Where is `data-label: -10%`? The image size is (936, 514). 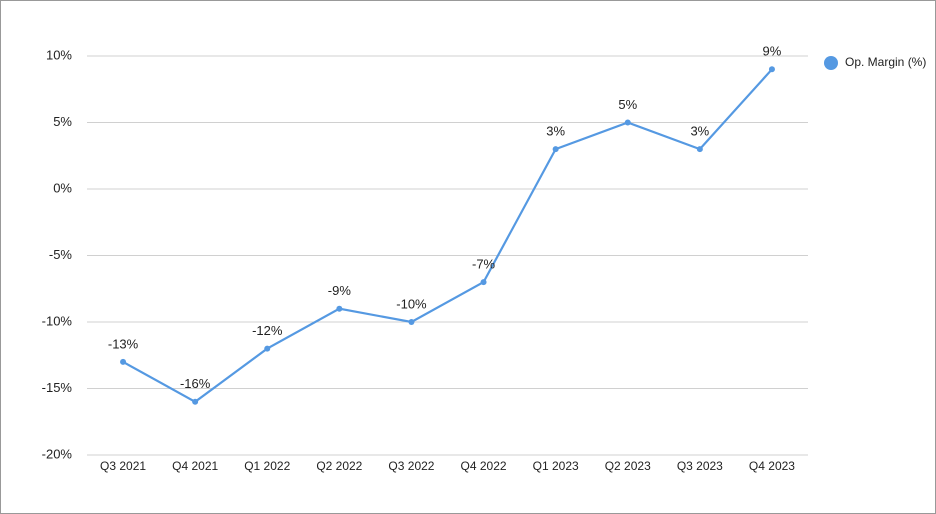
data-label: -10% is located at coordinates (411, 303).